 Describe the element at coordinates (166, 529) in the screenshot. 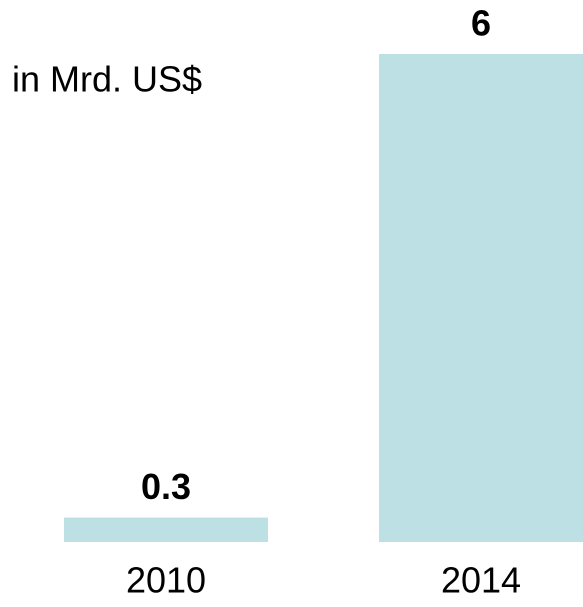

I see `bar` at that location.